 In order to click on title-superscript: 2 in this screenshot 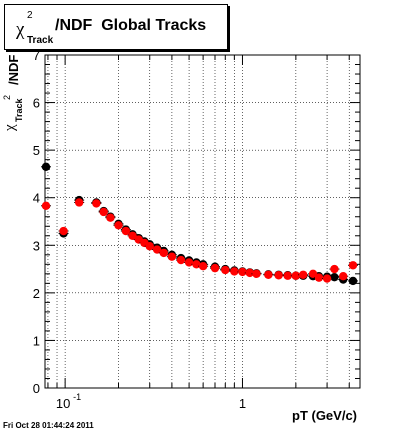, I will do `click(30, 15)`.